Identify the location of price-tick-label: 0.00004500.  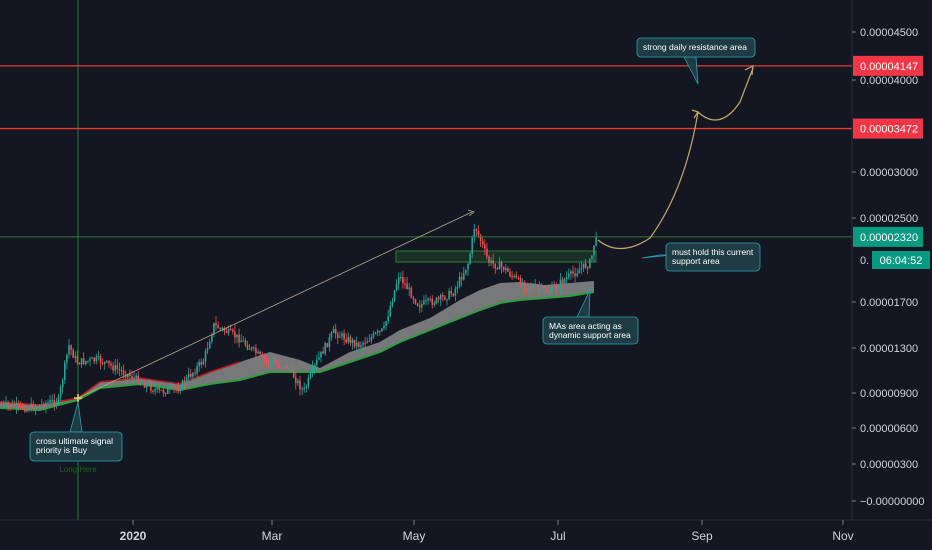
(889, 33).